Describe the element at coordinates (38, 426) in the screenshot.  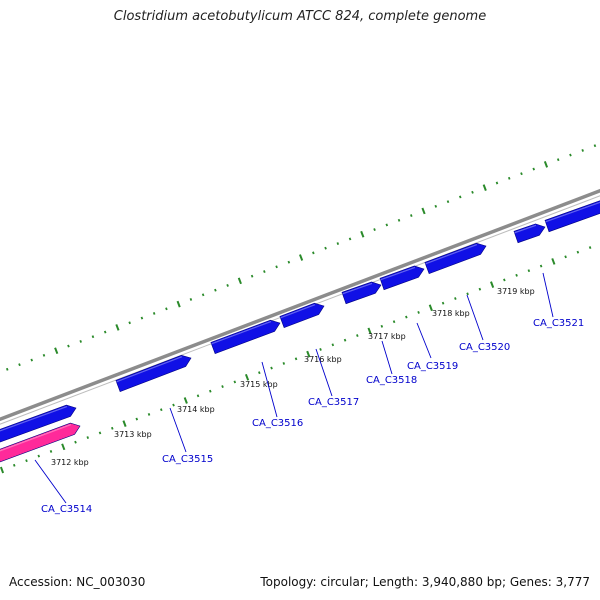
I see `gene-arrow-offscreen-left` at that location.